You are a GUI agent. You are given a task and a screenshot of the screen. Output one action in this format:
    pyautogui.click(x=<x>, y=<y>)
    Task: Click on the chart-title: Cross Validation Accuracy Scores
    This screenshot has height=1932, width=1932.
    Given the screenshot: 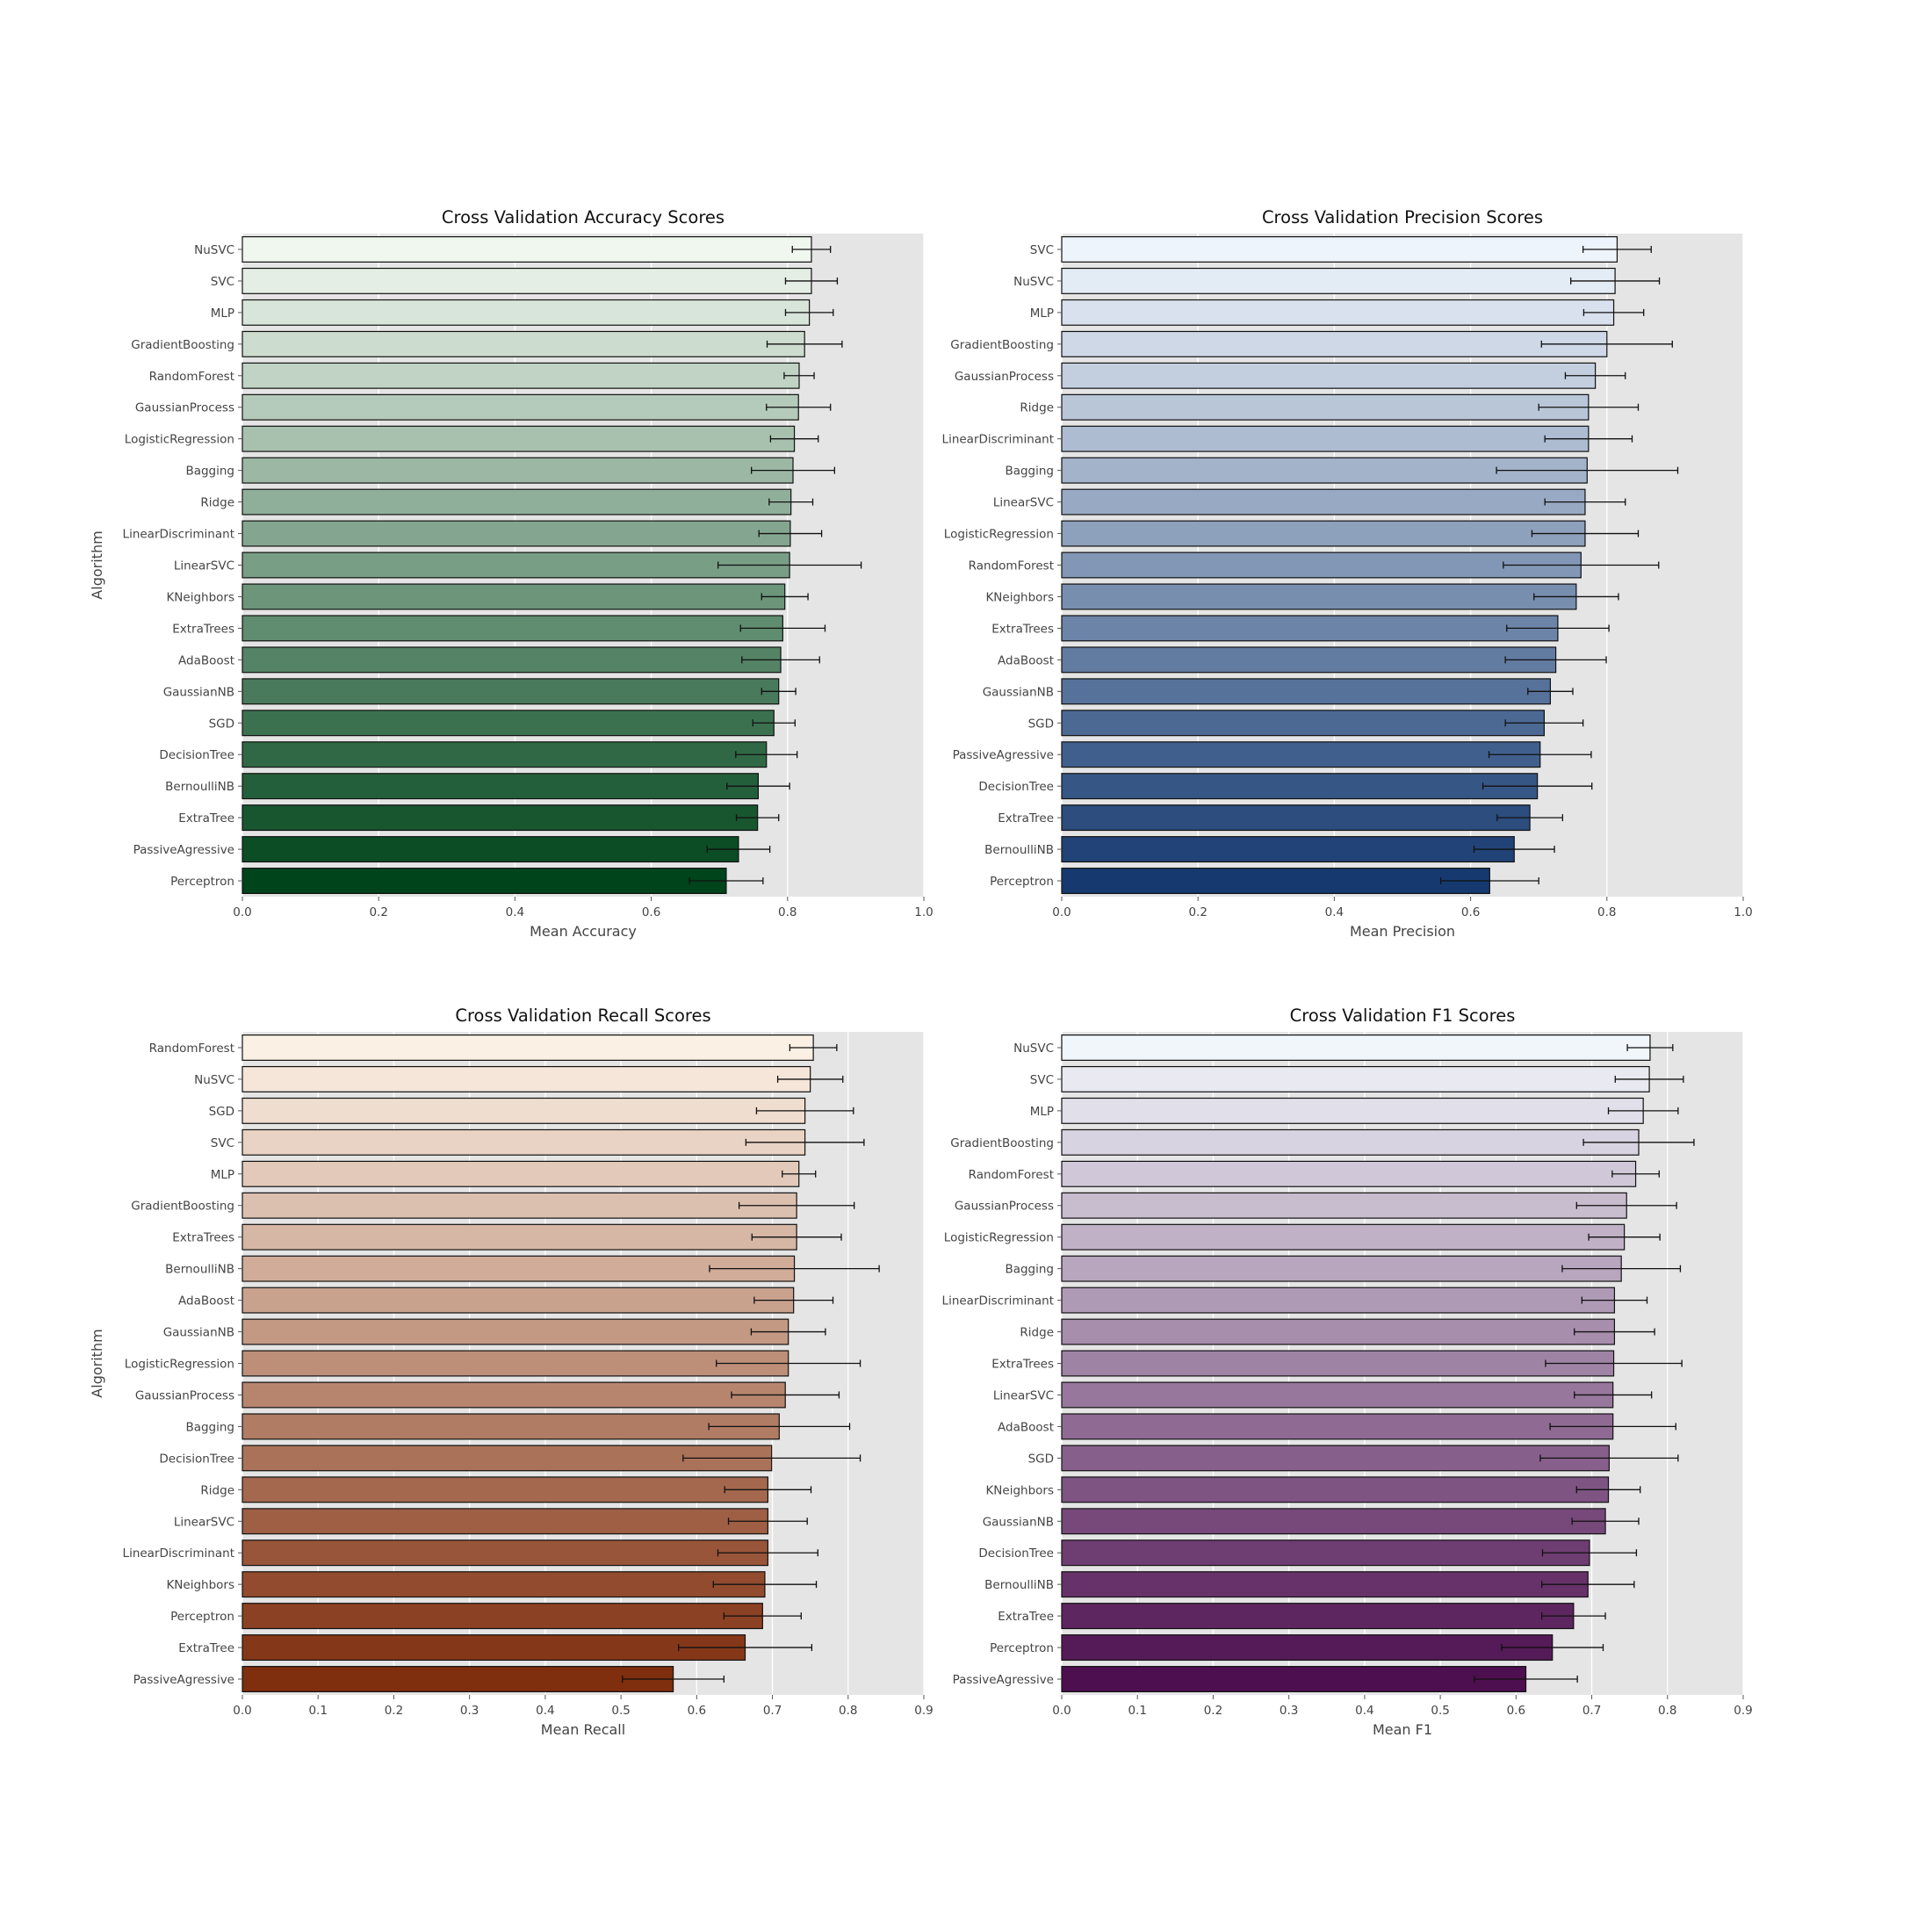 What is the action you would take?
    pyautogui.click(x=583, y=217)
    